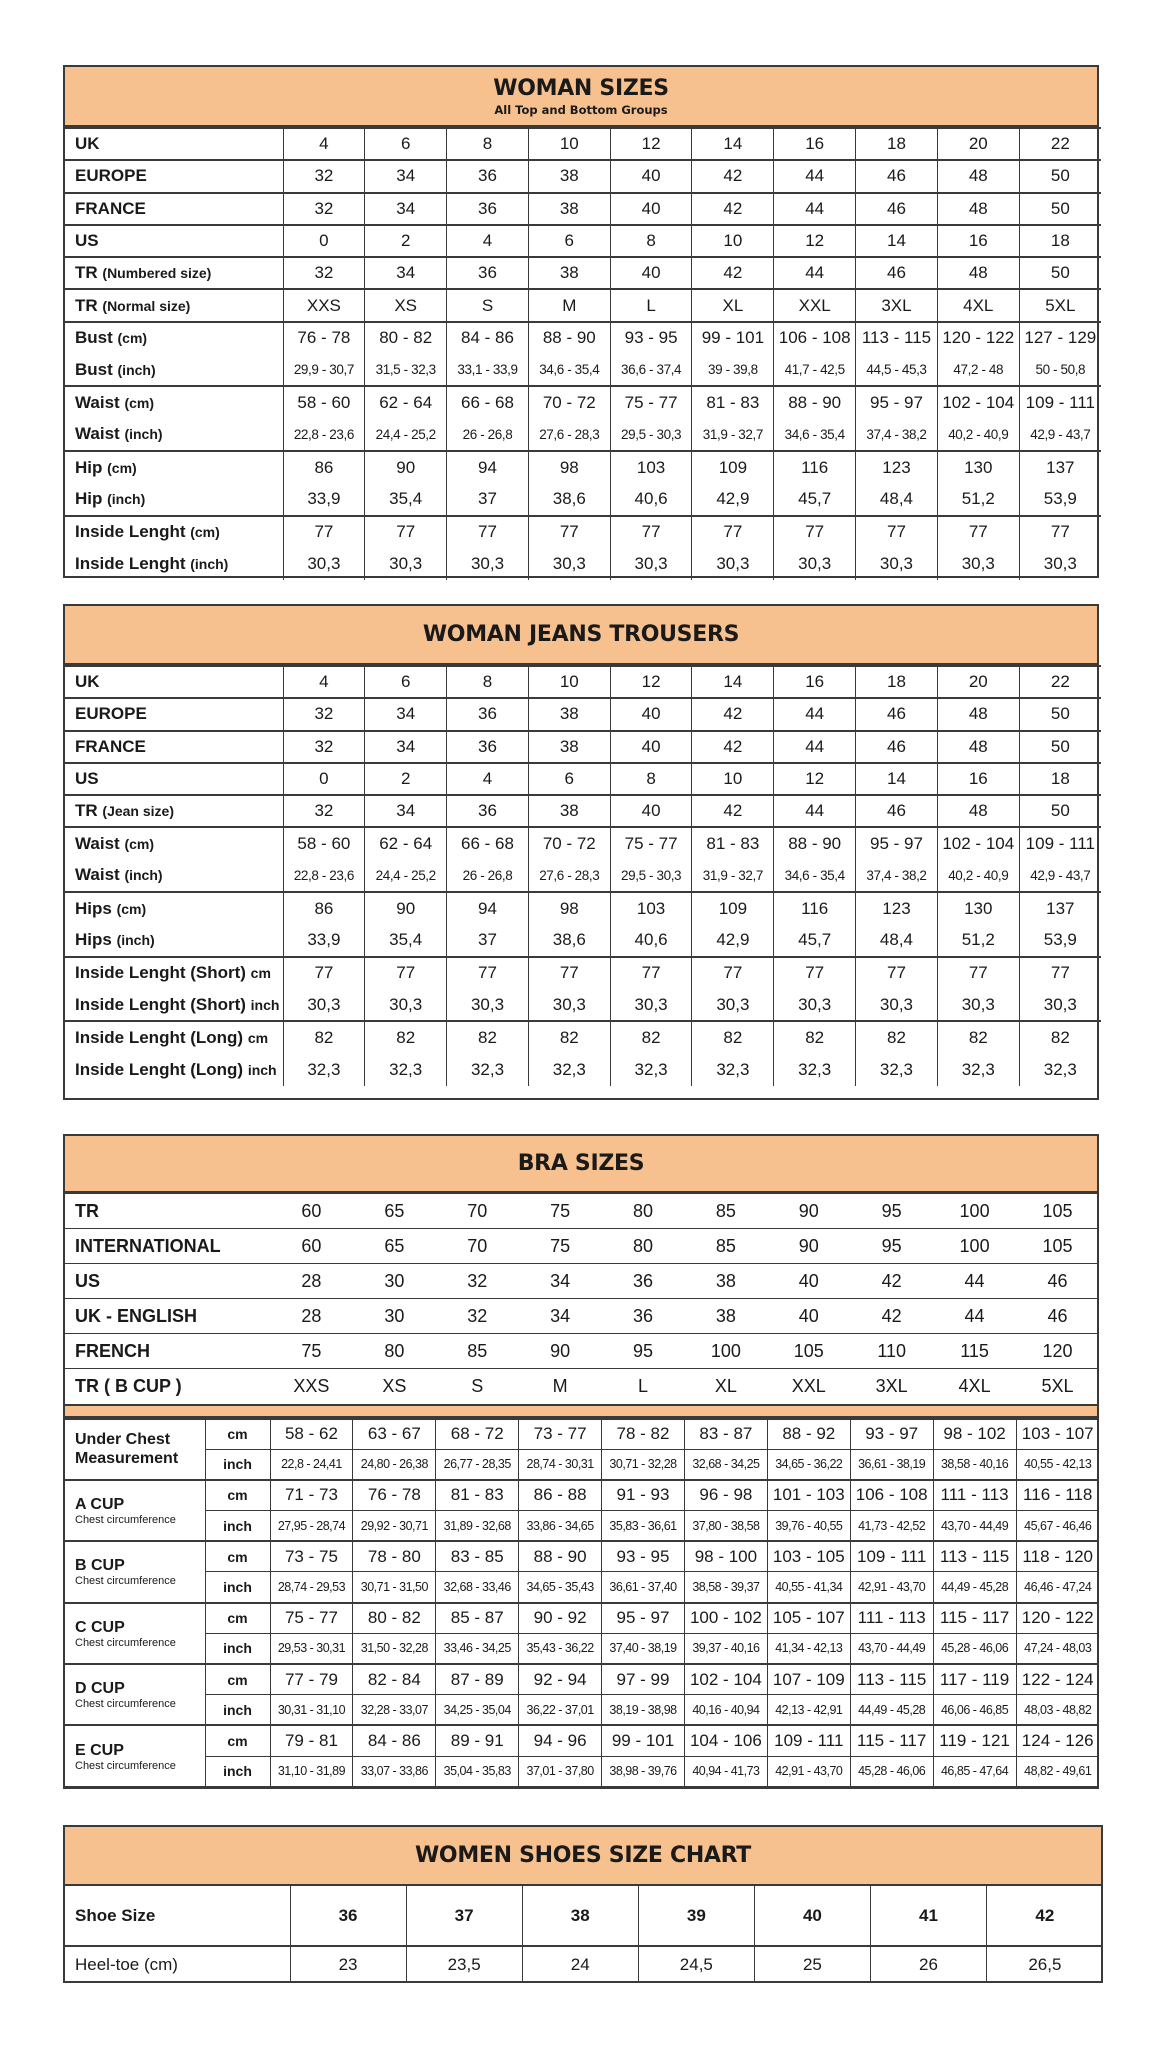  I want to click on table-cell: 42,9 - 43,7, so click(1059, 876).